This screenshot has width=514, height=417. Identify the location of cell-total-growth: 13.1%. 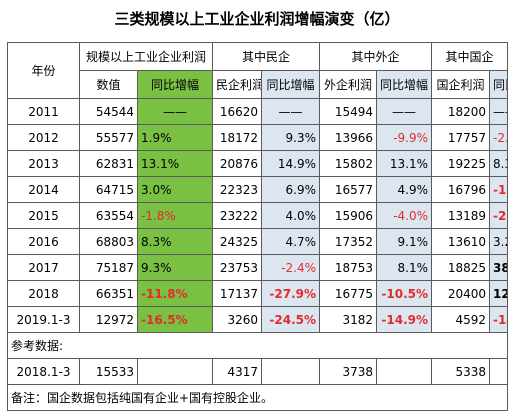
(175, 163).